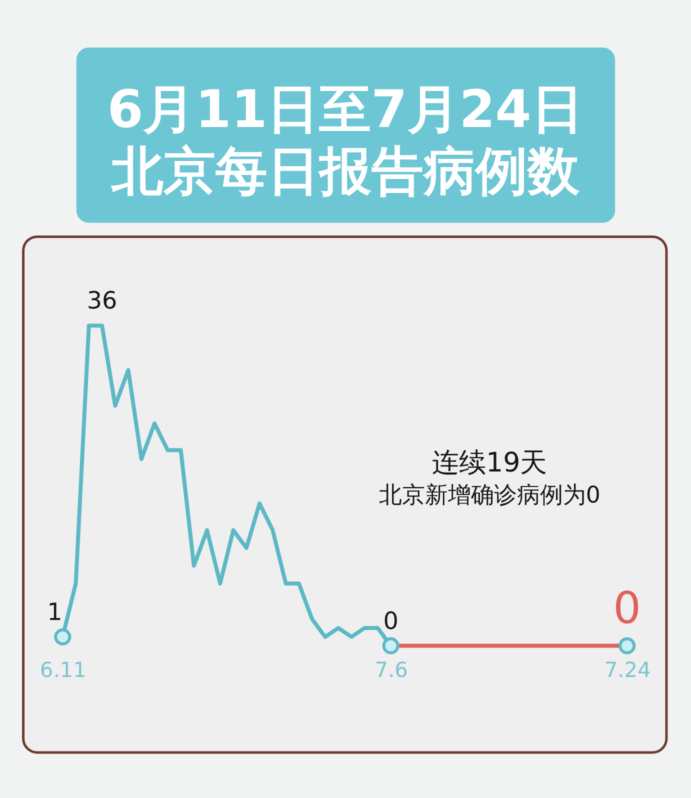 The height and width of the screenshot is (798, 691). I want to click on data-label: 36, so click(102, 300).